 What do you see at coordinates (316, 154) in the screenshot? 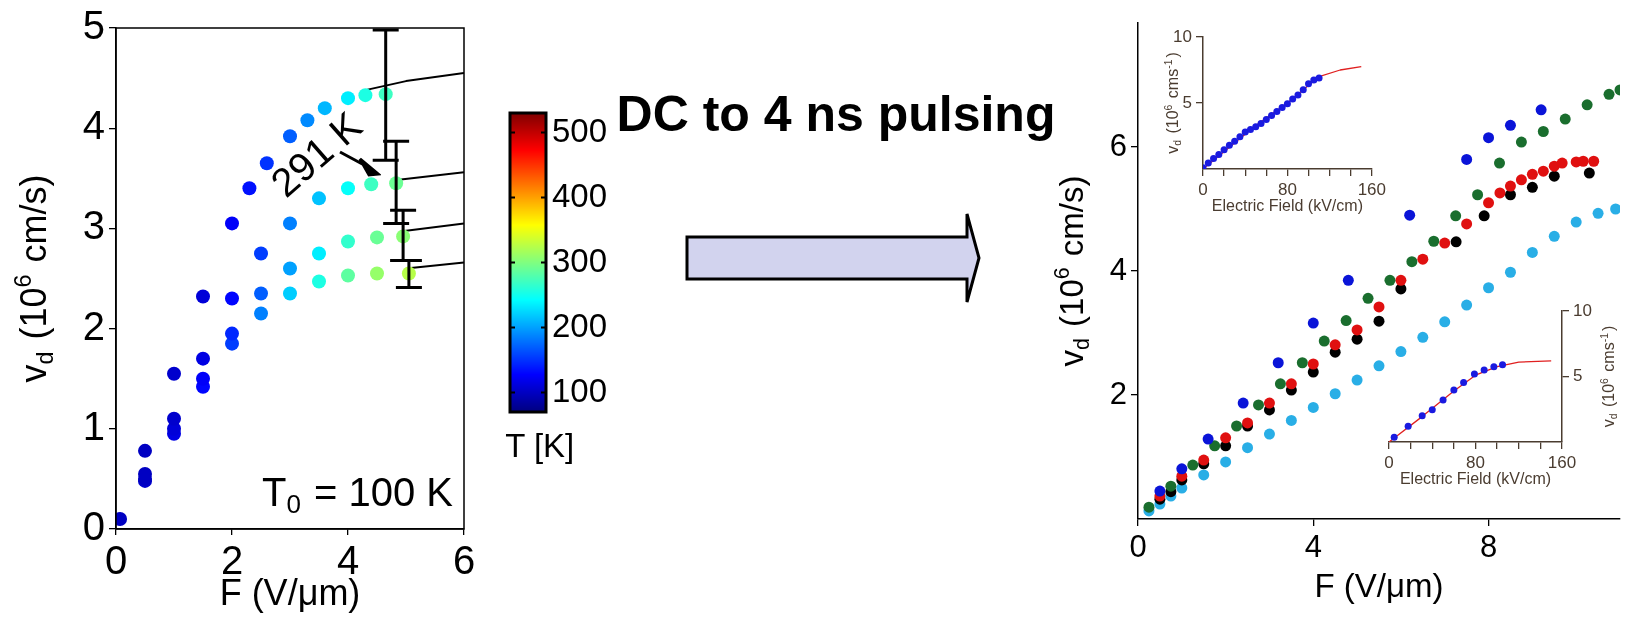
I see `annotation: 291 K` at bounding box center [316, 154].